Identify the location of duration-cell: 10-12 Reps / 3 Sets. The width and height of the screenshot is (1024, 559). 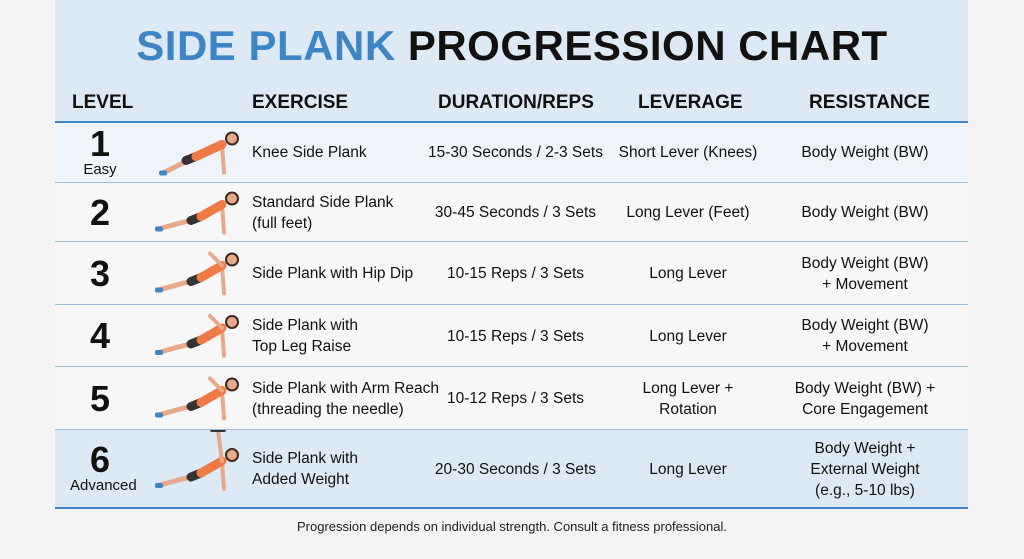
(515, 398).